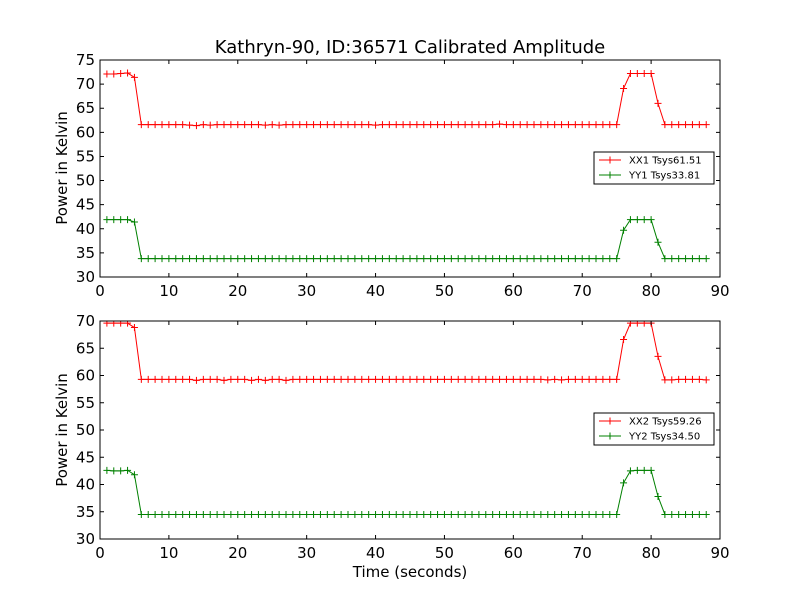  What do you see at coordinates (85, 156) in the screenshot?
I see `top-y-tick-label: 55` at bounding box center [85, 156].